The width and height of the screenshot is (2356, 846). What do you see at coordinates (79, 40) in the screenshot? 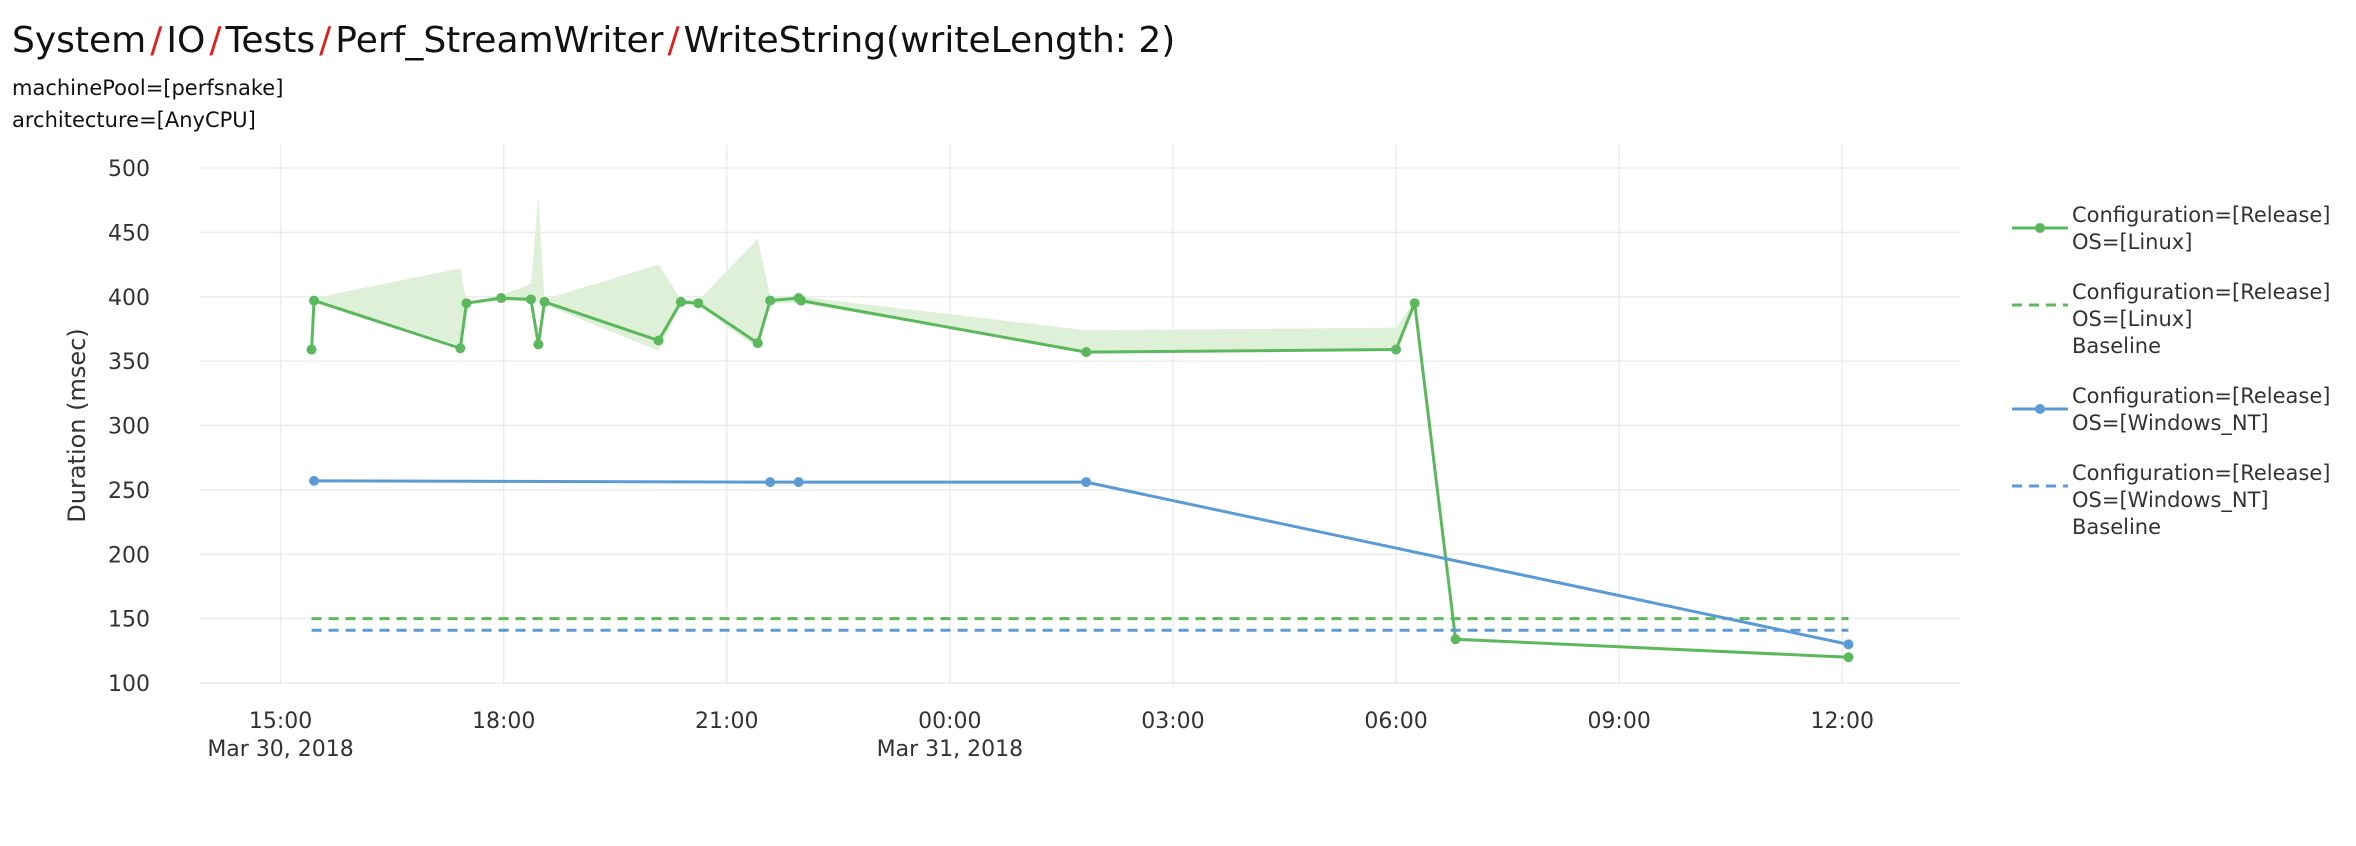
I see `breadcrumb-item-system: System` at bounding box center [79, 40].